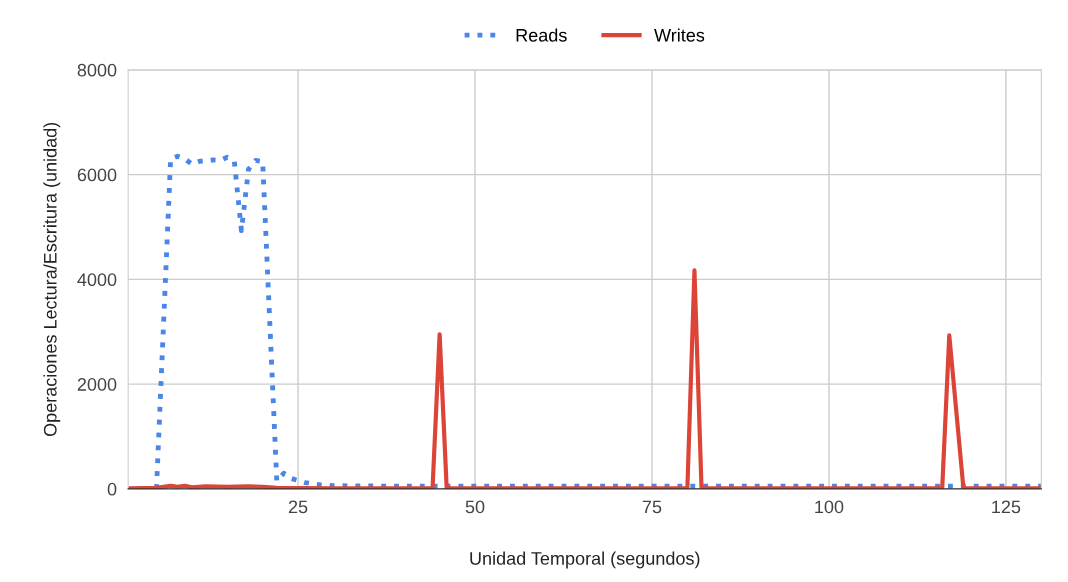 This screenshot has width=1068, height=582. Describe the element at coordinates (97, 280) in the screenshot. I see `y-tick-label: 4000` at that location.